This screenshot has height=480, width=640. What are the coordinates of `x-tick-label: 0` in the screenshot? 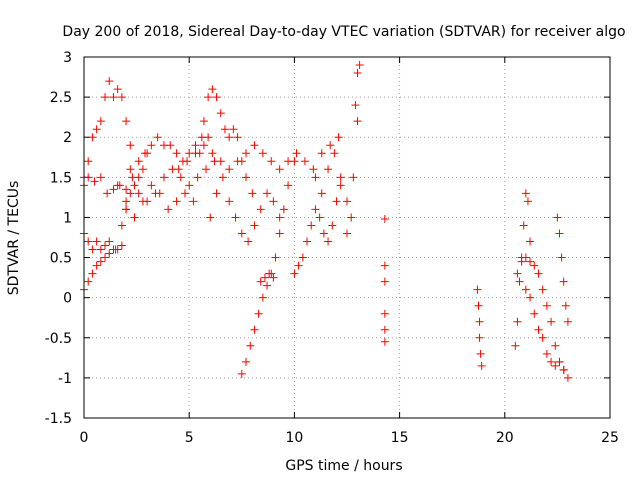 It's located at (84, 438).